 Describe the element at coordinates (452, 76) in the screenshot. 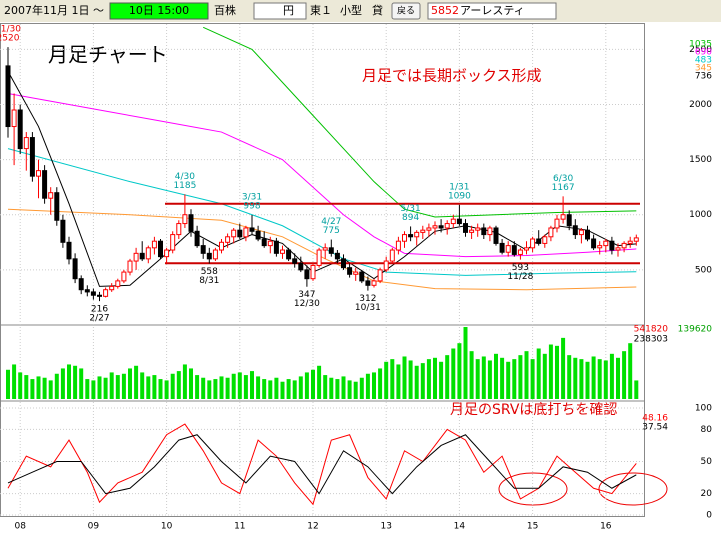

I see `annotation: 月足では長期ボックス形成` at that location.